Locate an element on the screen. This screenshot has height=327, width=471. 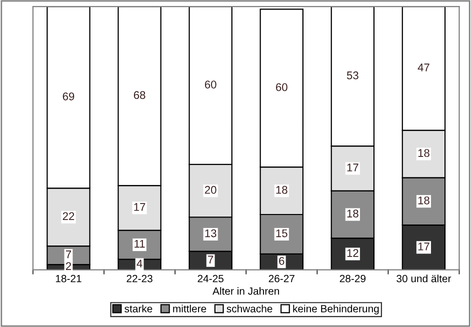
data-label: 47 is located at coordinates (424, 68).